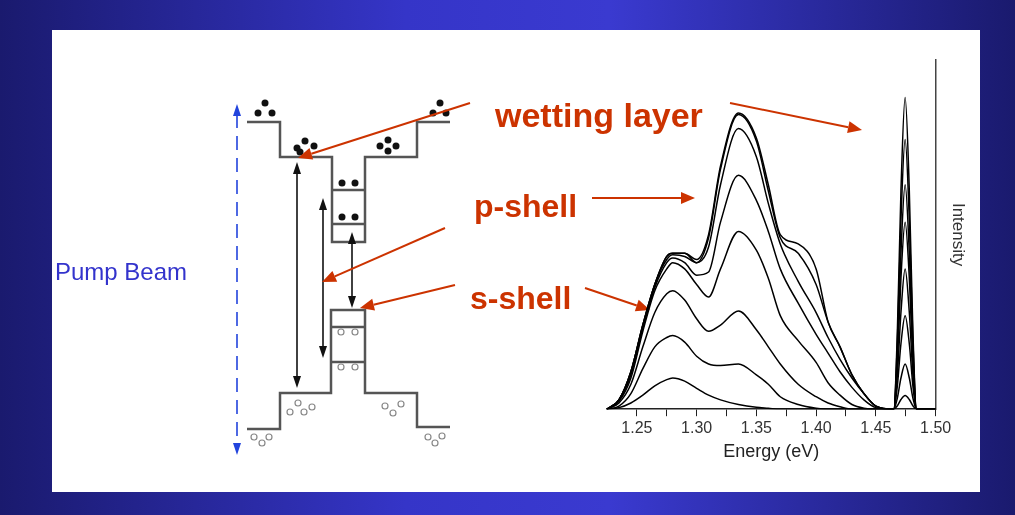 This screenshot has height=515, width=1015. Describe the element at coordinates (121, 271) in the screenshot. I see `text: Pump Beam` at that location.